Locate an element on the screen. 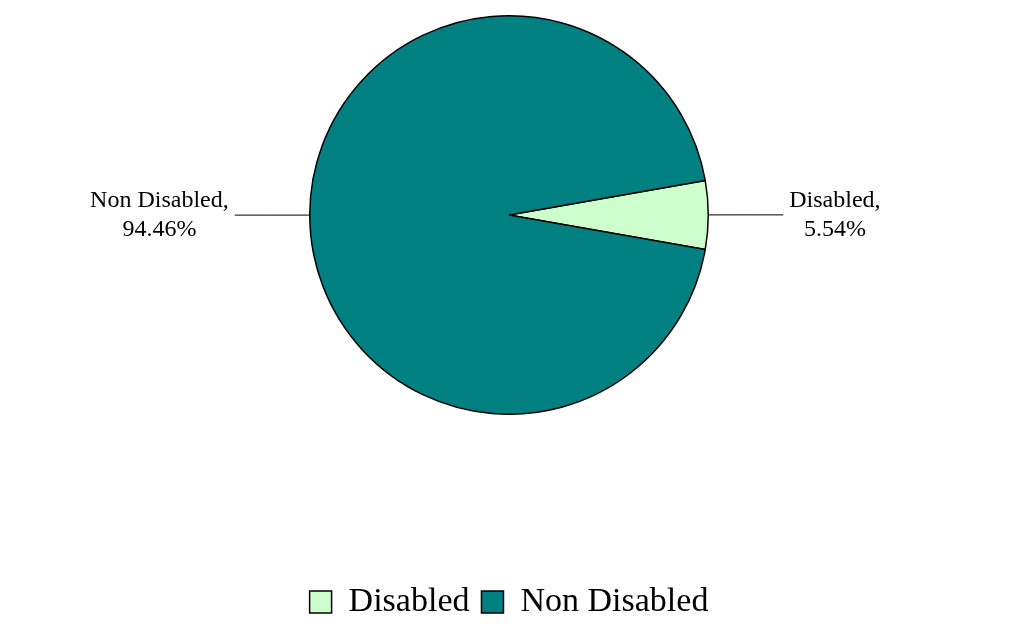 Image resolution: width=1018 pixels, height=633 pixels. data-label: Disabled, 5.54% is located at coordinates (835, 213).